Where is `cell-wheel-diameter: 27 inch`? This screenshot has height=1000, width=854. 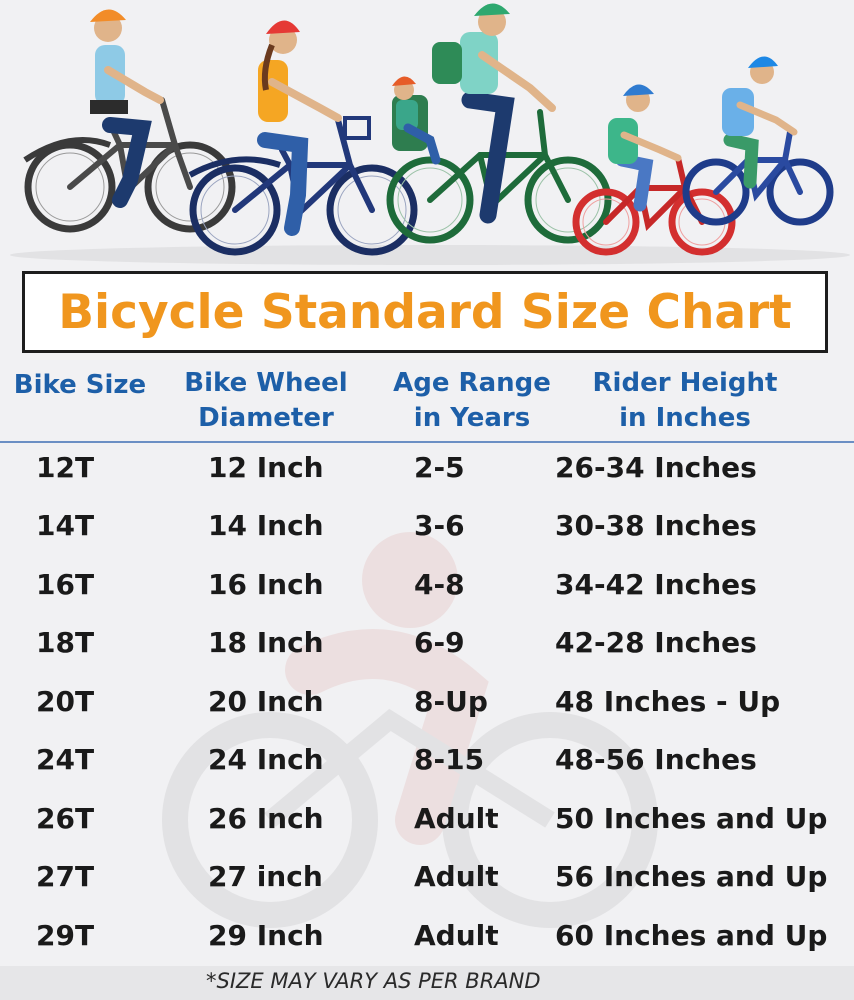
cell-wheel-diameter: 27 inch is located at coordinates (265, 876).